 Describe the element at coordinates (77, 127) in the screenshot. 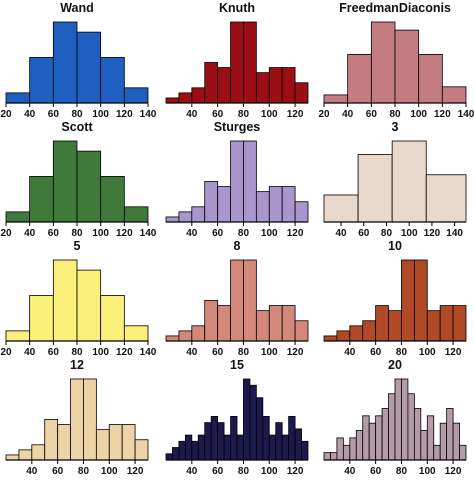

I see `panel-title: Scott` at that location.